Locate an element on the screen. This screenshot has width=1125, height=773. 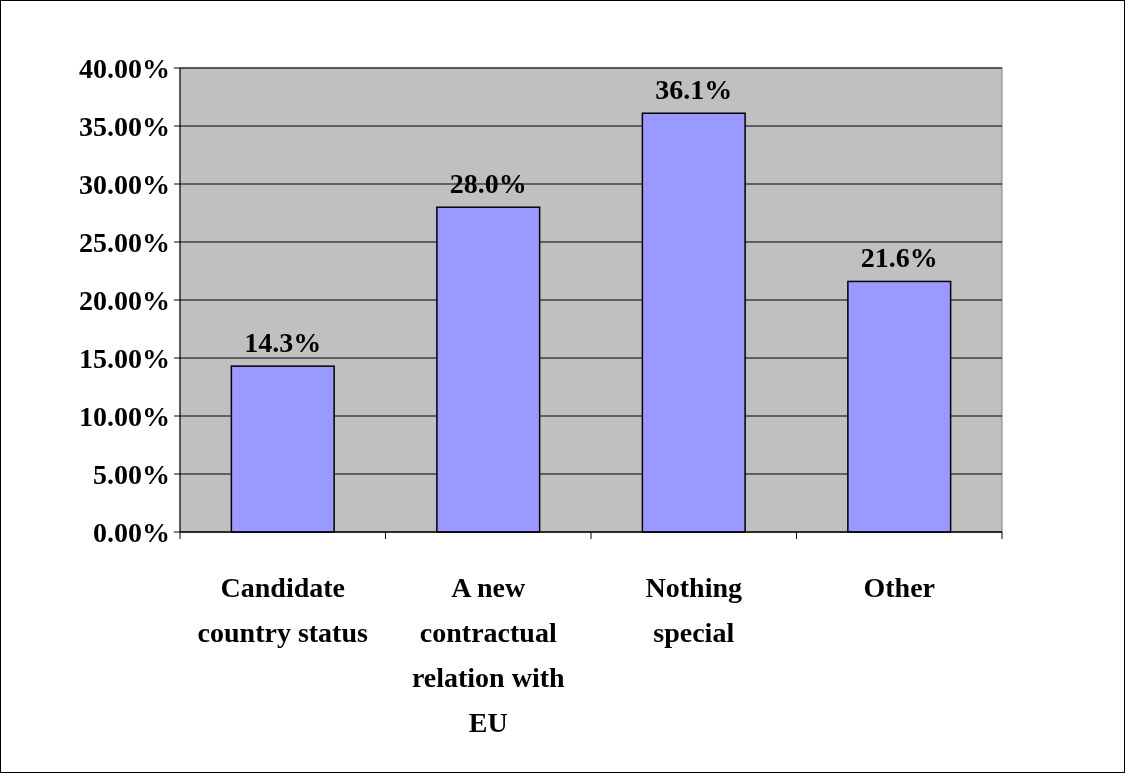
y-tick-label: 40.00% is located at coordinates (124, 68).